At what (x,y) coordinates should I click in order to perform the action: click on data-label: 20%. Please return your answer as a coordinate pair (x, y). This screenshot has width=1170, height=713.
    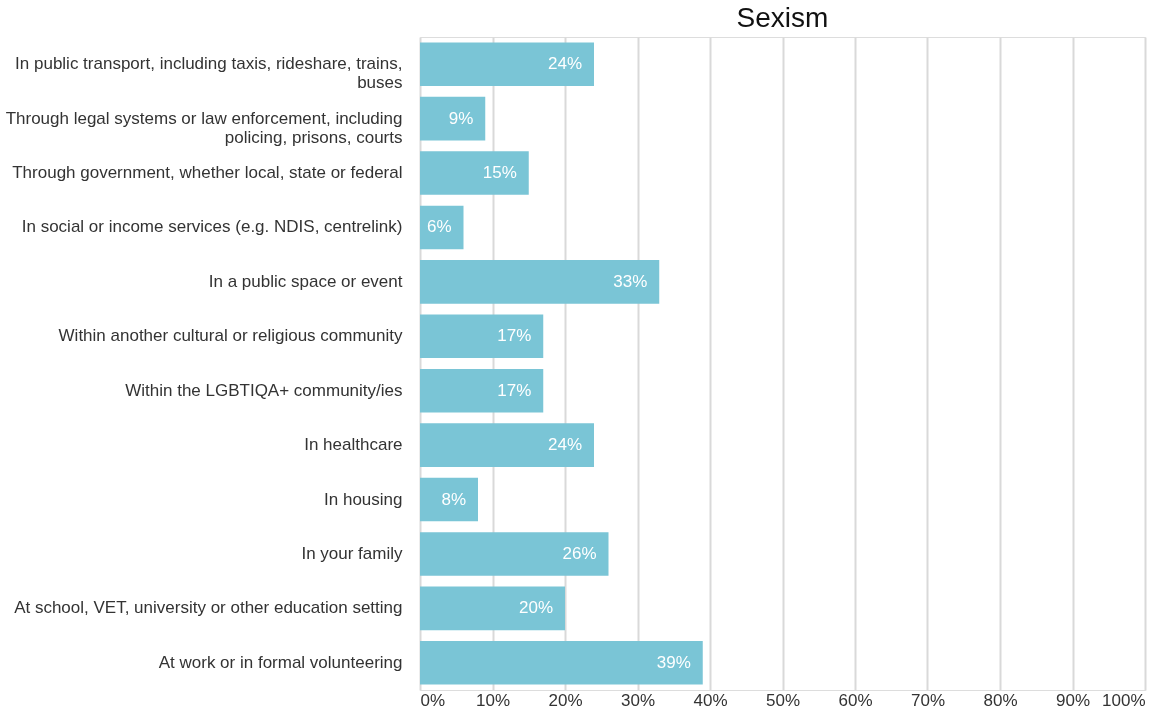
    Looking at the image, I should click on (535, 608).